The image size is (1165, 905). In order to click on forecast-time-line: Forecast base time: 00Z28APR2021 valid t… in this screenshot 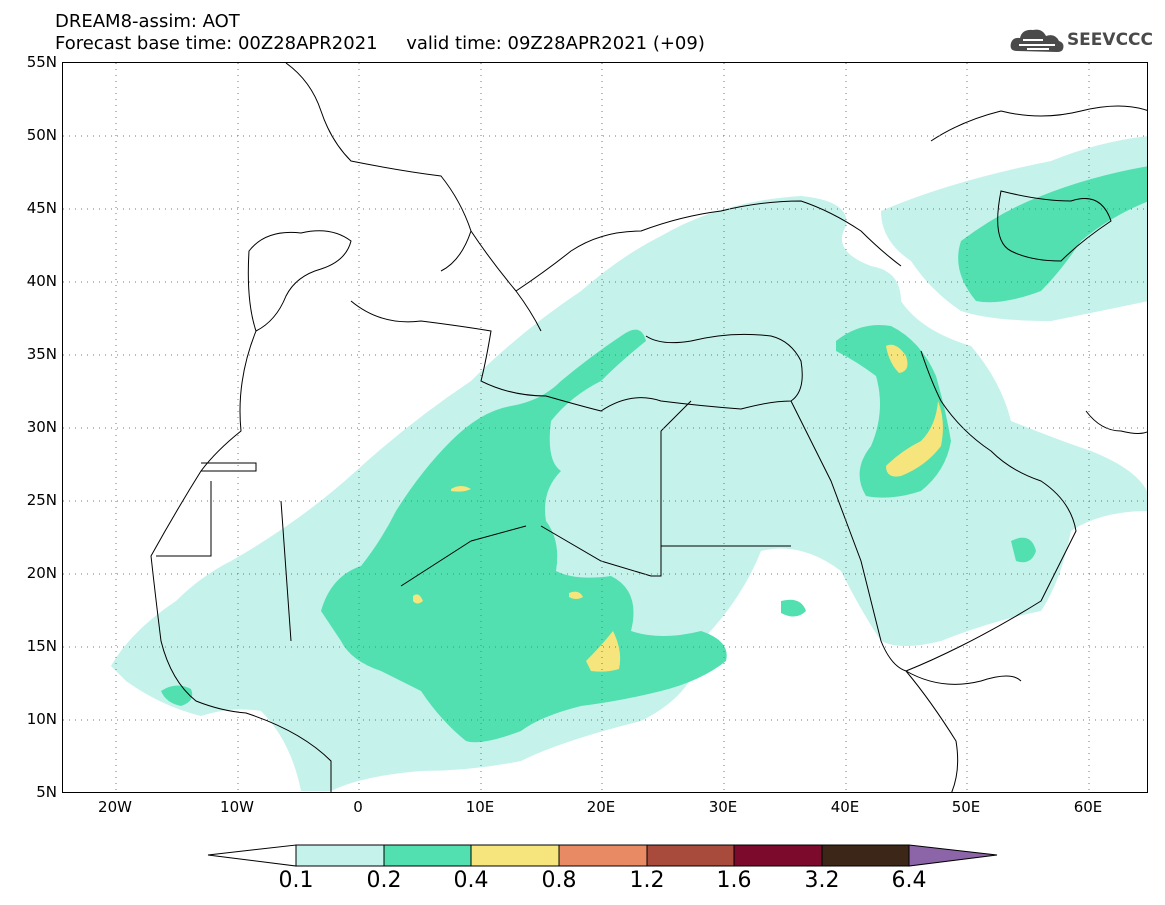, I will do `click(380, 43)`.